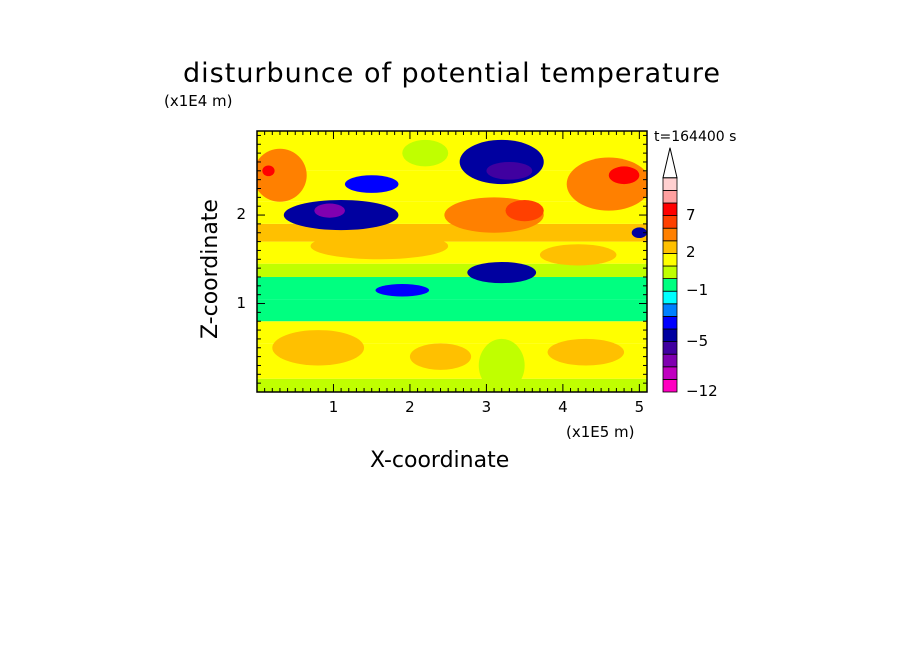  Describe the element at coordinates (697, 340) in the screenshot. I see `colorbar-tick-label: −5` at that location.